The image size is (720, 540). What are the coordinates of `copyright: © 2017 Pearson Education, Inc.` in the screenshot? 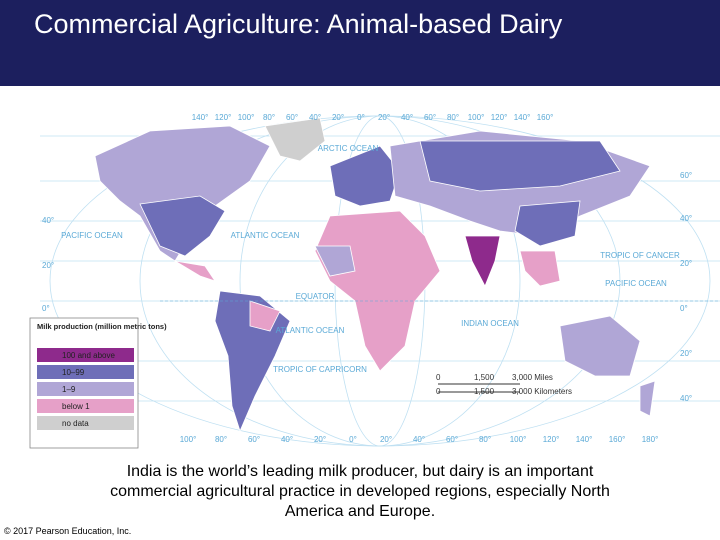 It's located at (68, 531).